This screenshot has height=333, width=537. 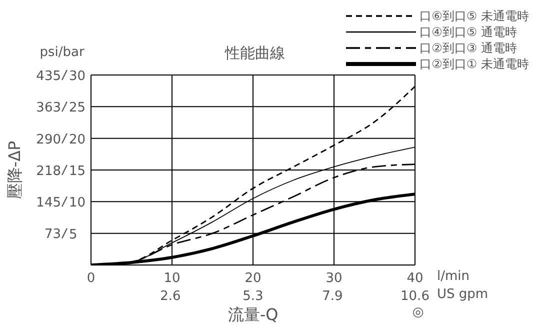 What do you see at coordinates (48, 108) in the screenshot?
I see `y-tick-label: 363` at bounding box center [48, 108].